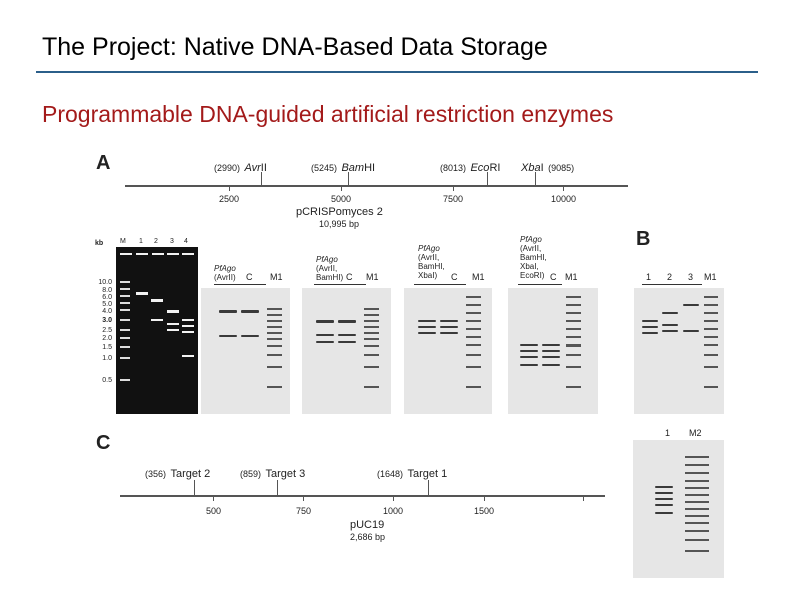 The width and height of the screenshot is (800, 600). I want to click on plasmid-c-name: pUC19, so click(367, 525).